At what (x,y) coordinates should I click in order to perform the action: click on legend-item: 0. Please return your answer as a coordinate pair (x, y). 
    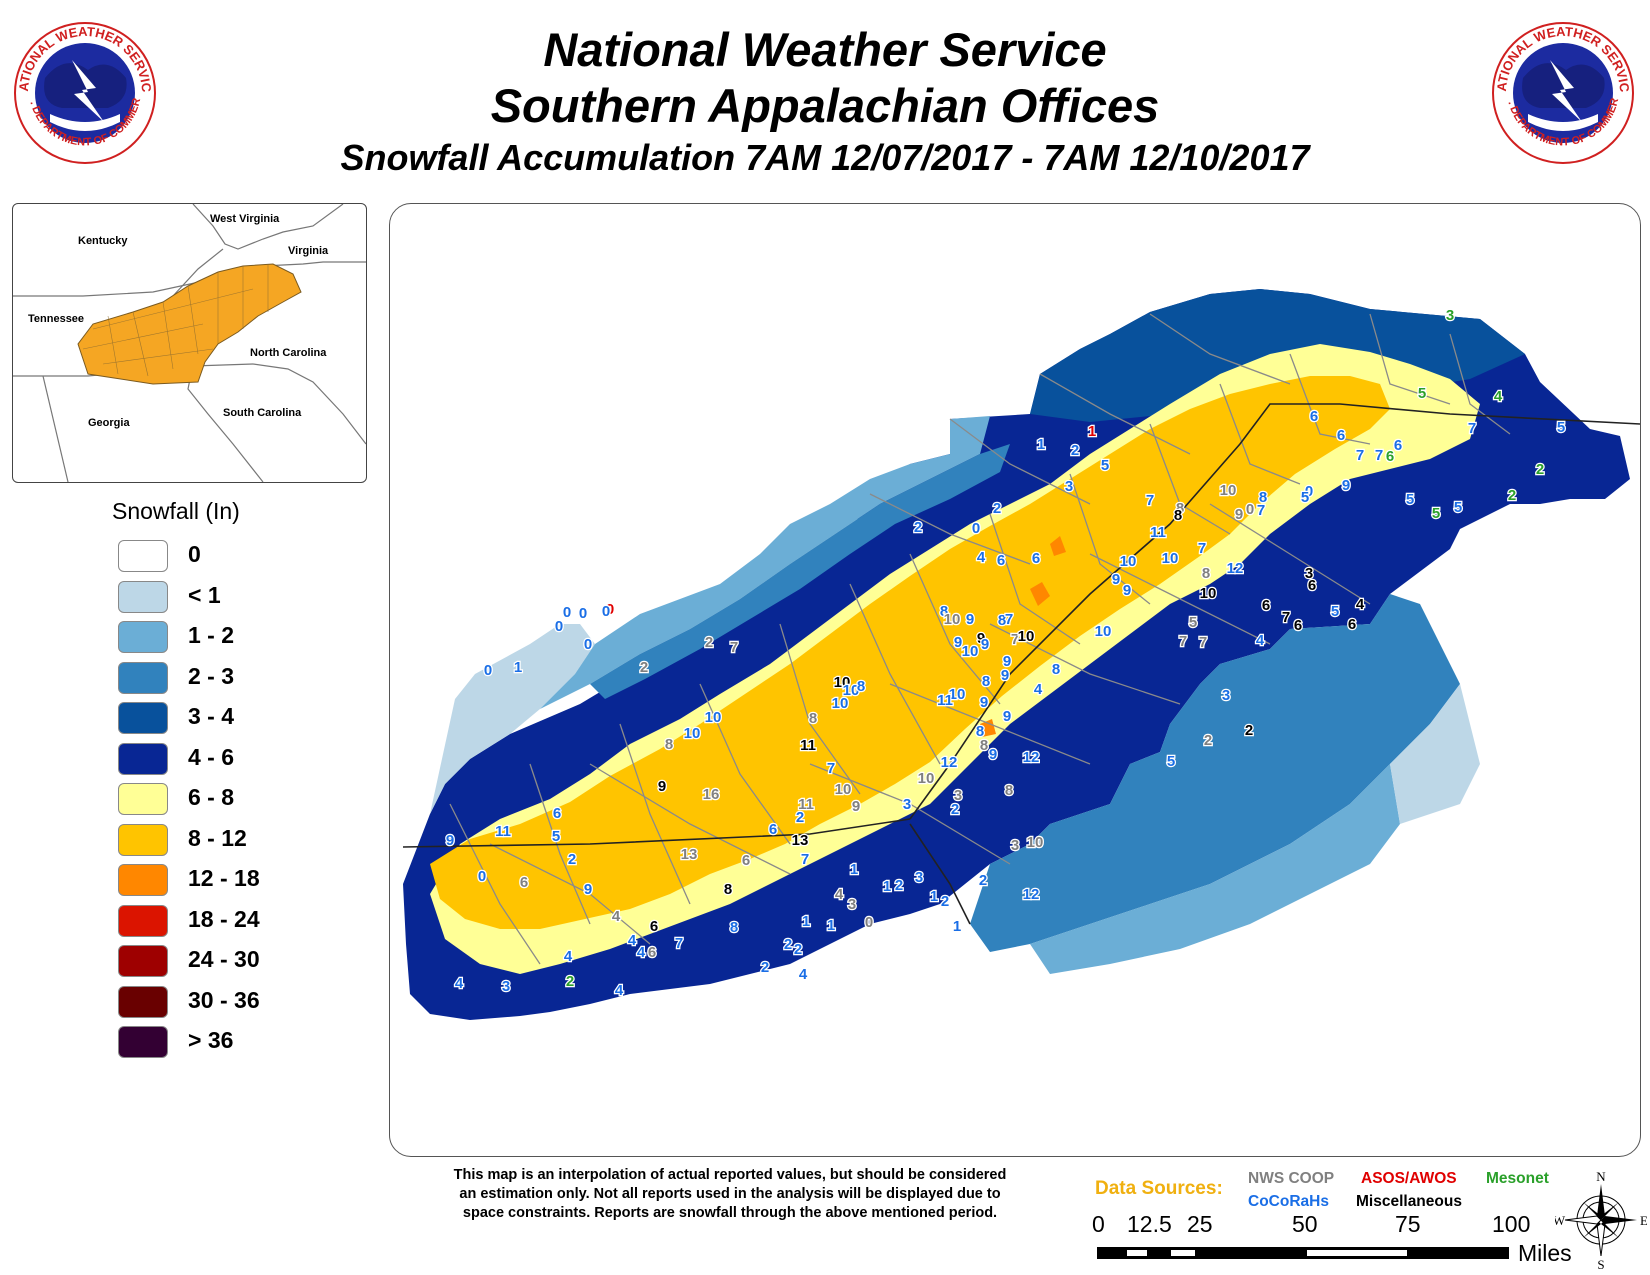
    Looking at the image, I should click on (218, 560).